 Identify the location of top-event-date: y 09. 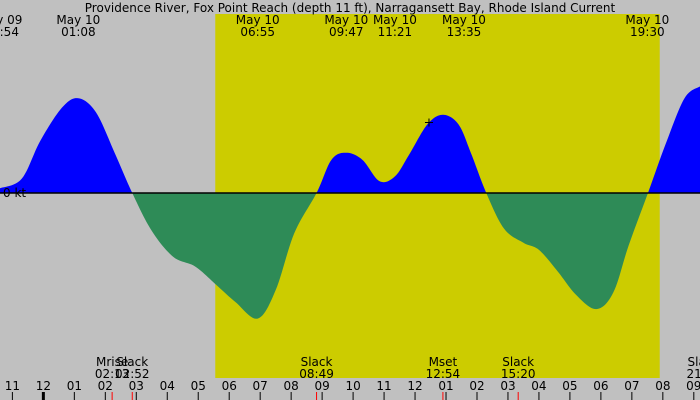
(11, 20).